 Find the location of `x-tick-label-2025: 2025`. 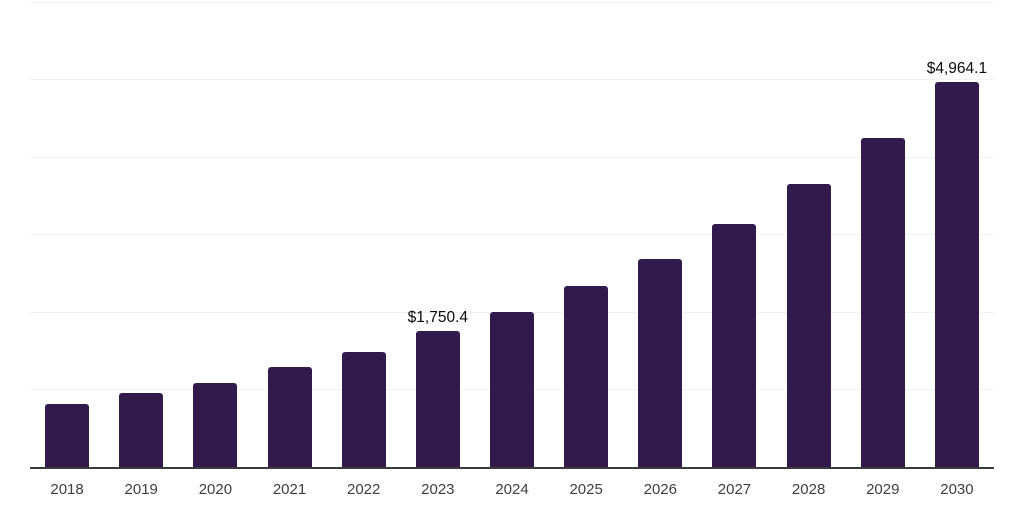

x-tick-label-2025: 2025 is located at coordinates (586, 489).